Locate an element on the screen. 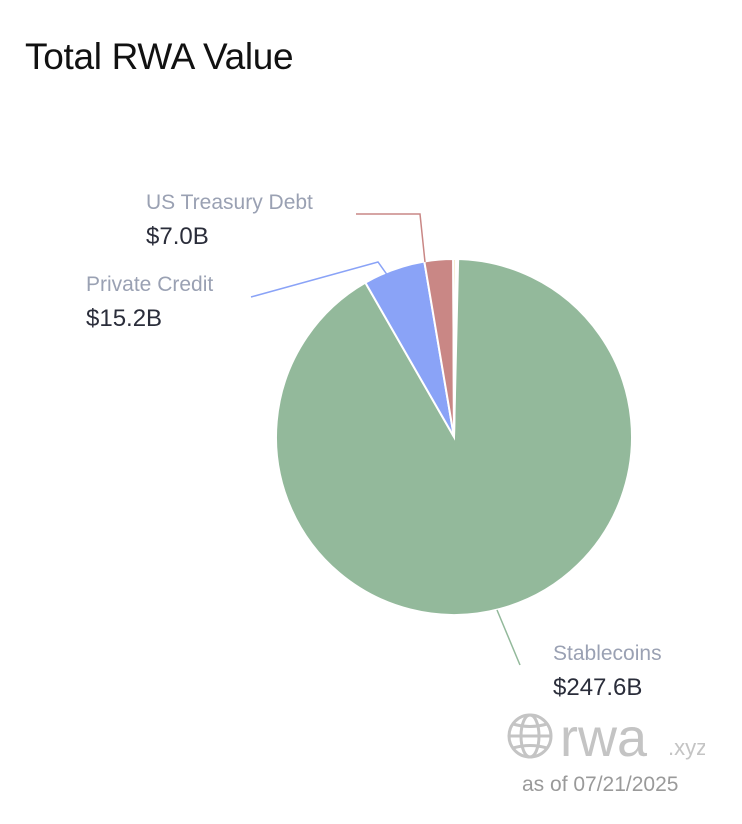 This screenshot has width=742, height=824. slice-value: $15.2B is located at coordinates (124, 318).